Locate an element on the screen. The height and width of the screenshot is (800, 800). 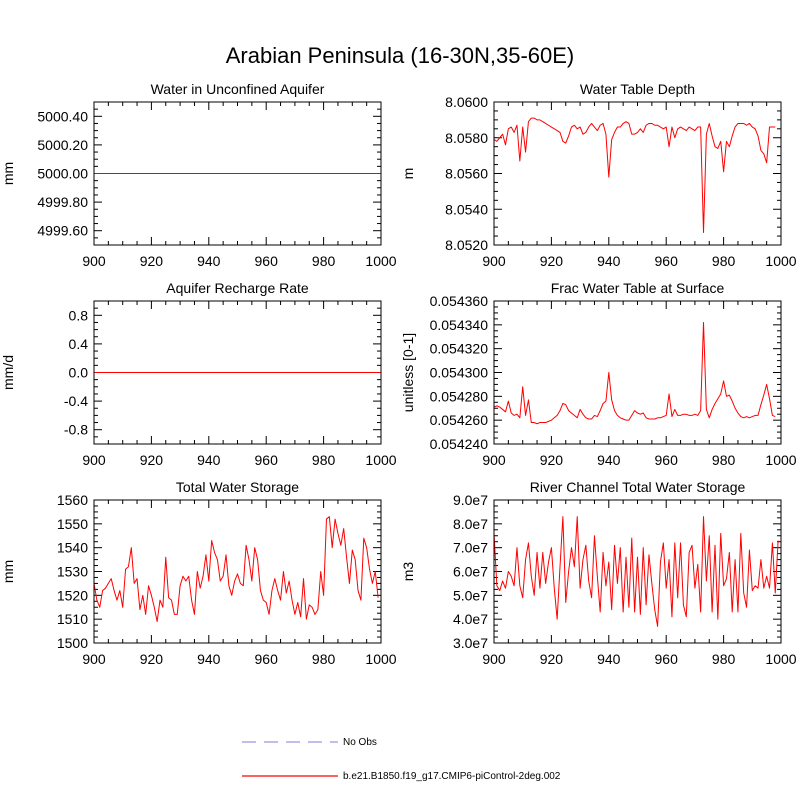
legend-entry: No Obs is located at coordinates (309, 742).